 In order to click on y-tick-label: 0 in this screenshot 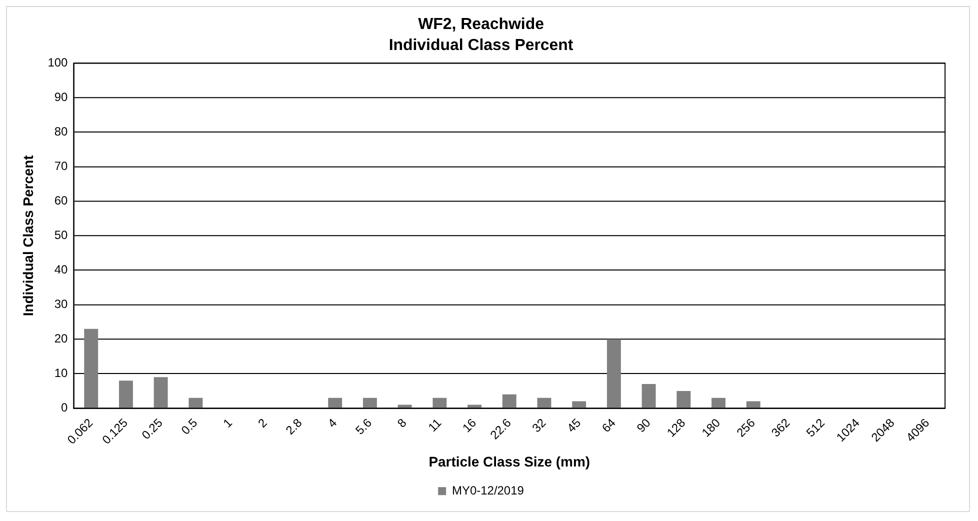, I will do `click(64, 407)`.